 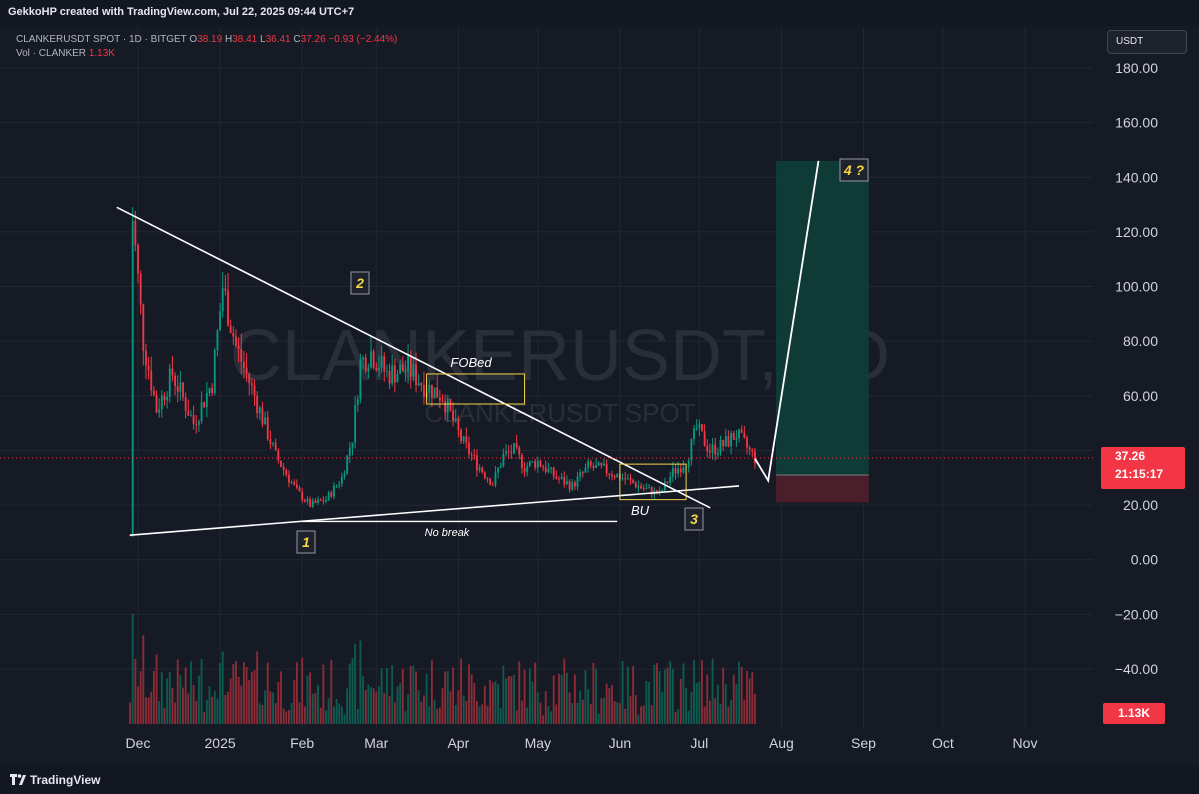 I want to click on wave-label-1-box, so click(x=306, y=542).